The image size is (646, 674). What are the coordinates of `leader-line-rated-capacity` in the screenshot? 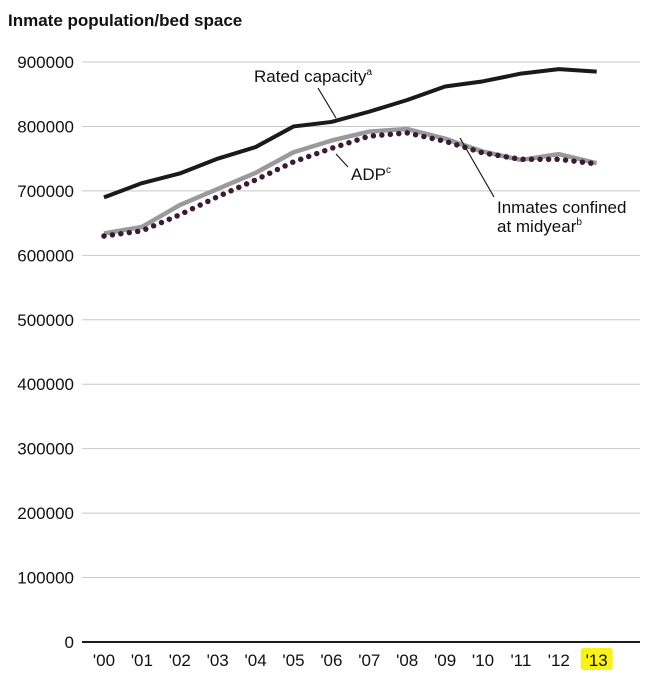 It's located at (327, 103).